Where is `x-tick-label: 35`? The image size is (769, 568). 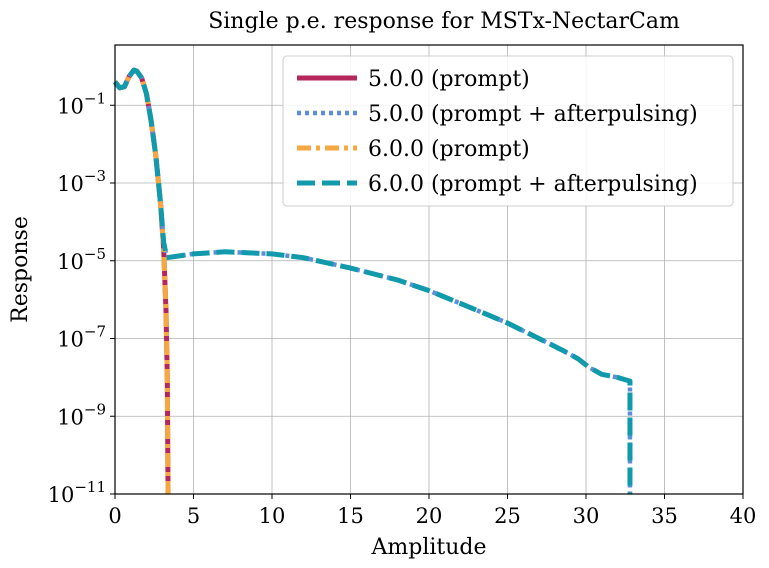
x-tick-label: 35 is located at coordinates (664, 516).